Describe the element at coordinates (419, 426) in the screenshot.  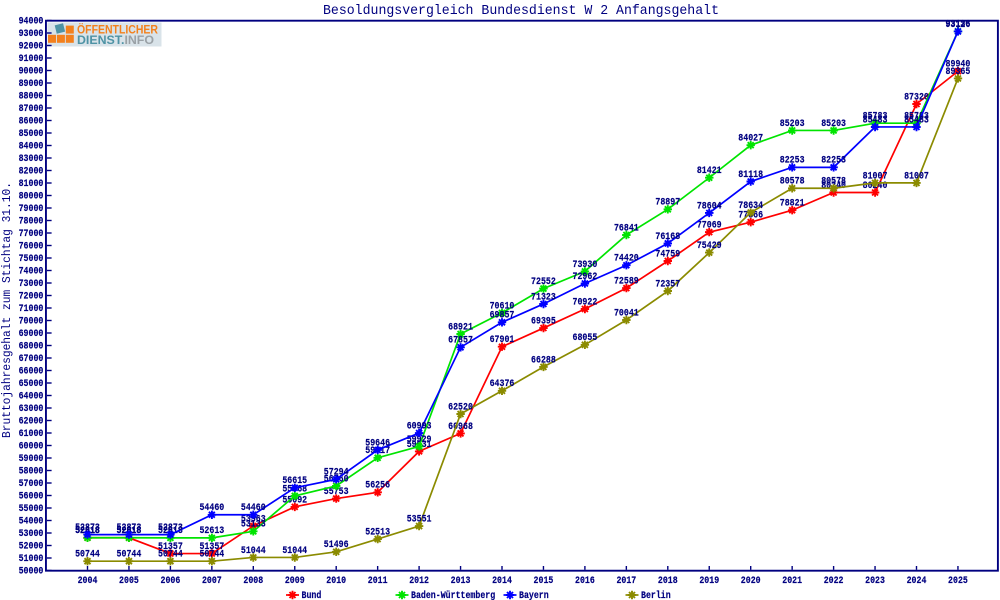
I see `svg-text: 60993` at that location.